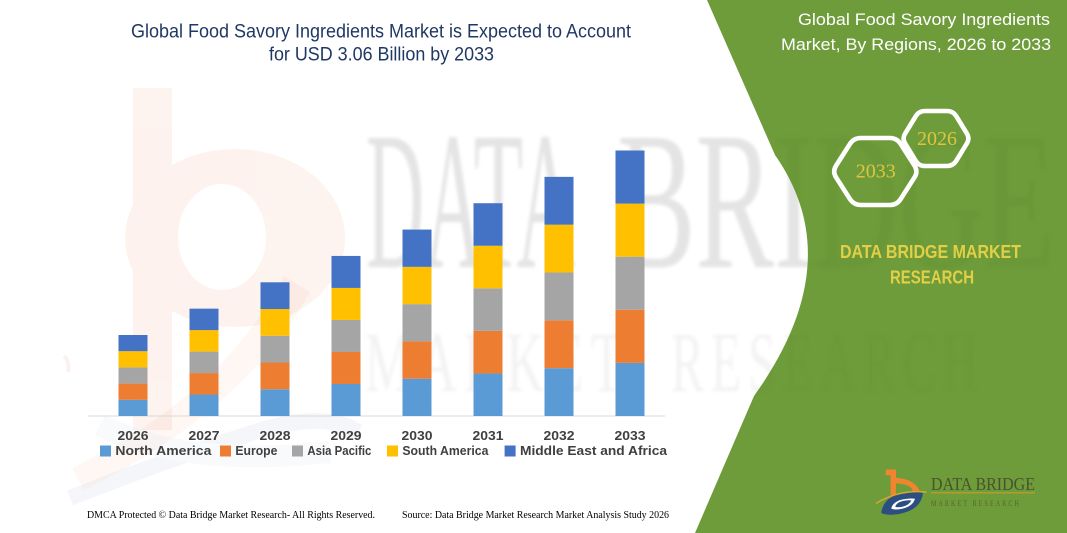  What do you see at coordinates (275, 435) in the screenshot?
I see `svg-text: 2028` at bounding box center [275, 435].